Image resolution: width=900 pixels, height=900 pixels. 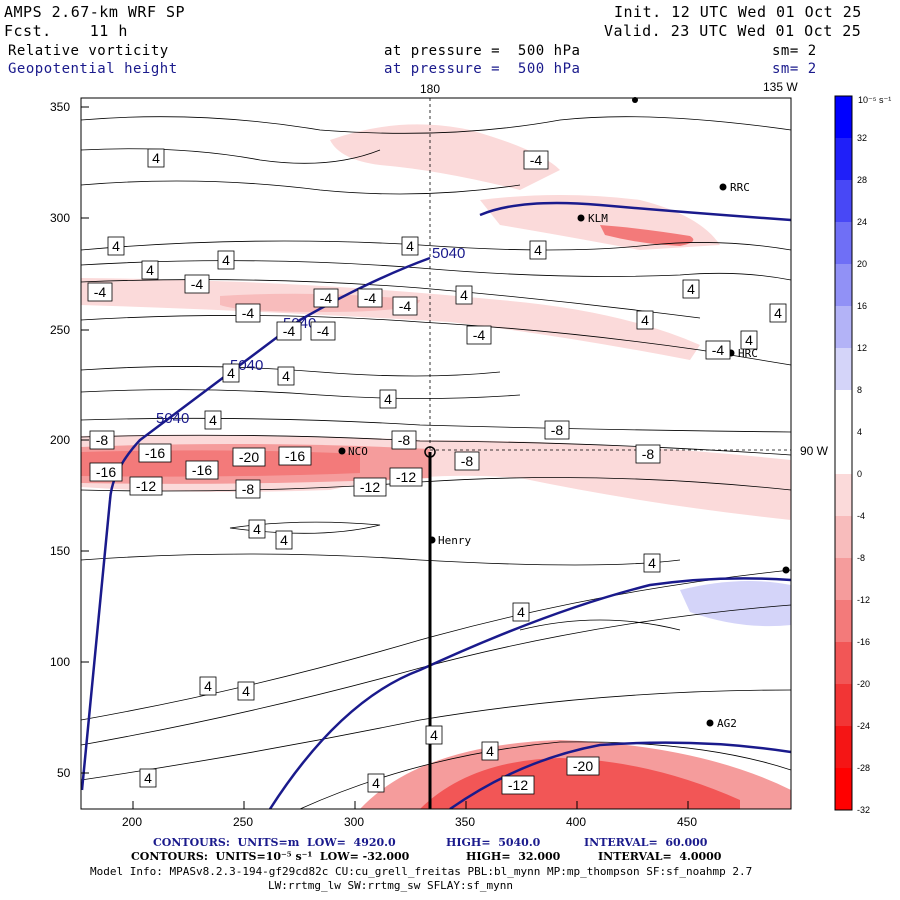 What do you see at coordinates (391, 885) in the screenshot?
I see `footer-model-info-2: LW:rrtmg_lw SW:rrtmg_sw SFLAY:sf_mynn` at bounding box center [391, 885].